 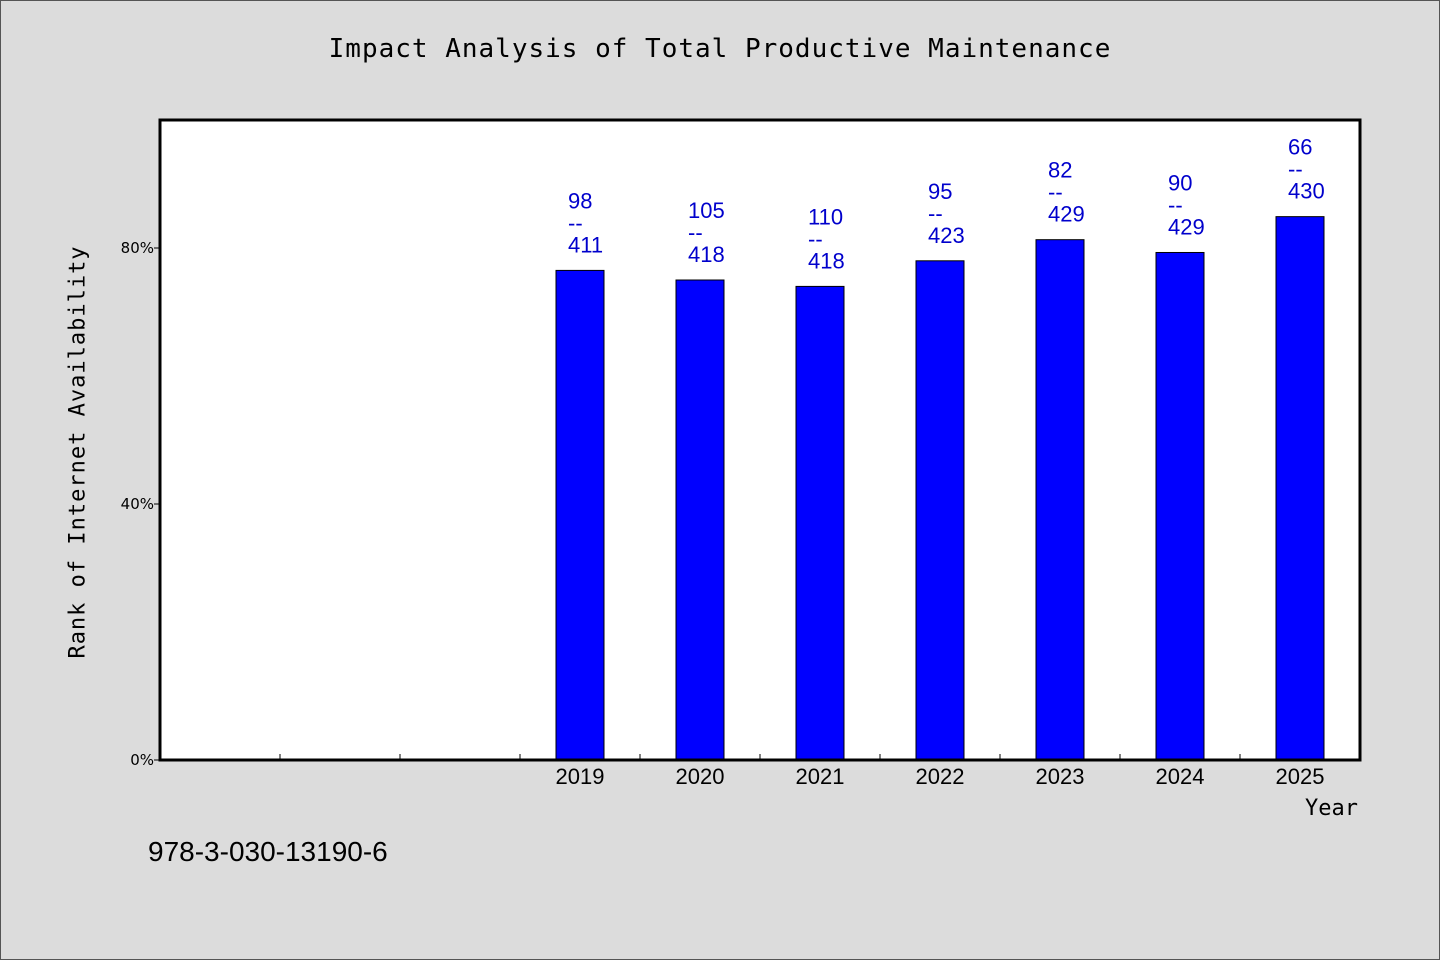 I want to click on x-tick-label-2020: 2020, so click(x=700, y=776).